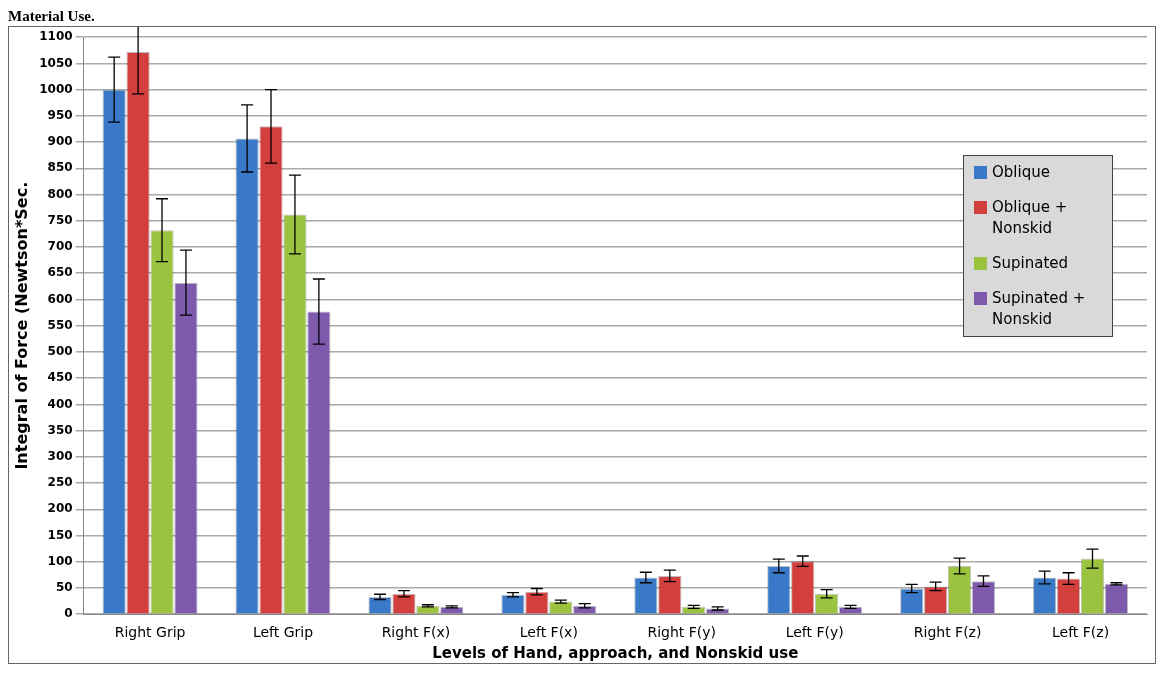  Describe the element at coordinates (283, 632) in the screenshot. I see `x-tick-label: Left Grip` at that location.